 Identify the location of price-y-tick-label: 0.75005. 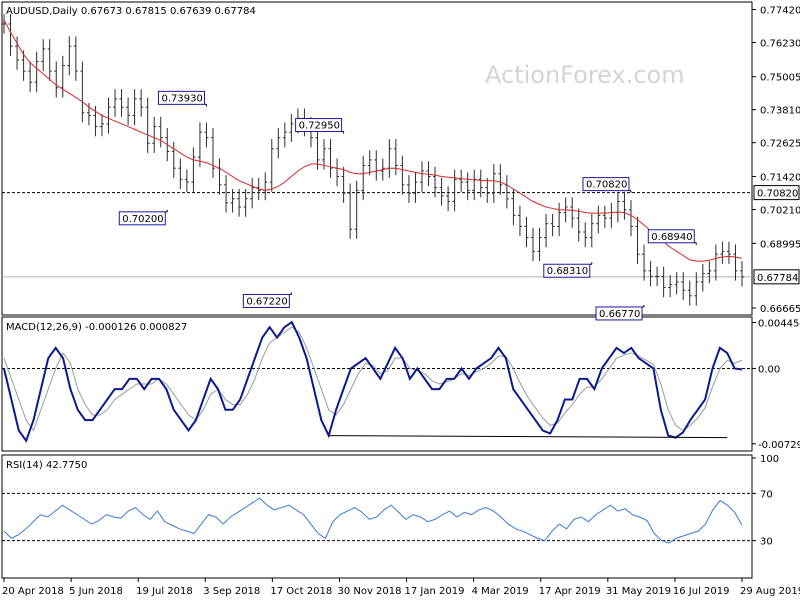
(780, 78).